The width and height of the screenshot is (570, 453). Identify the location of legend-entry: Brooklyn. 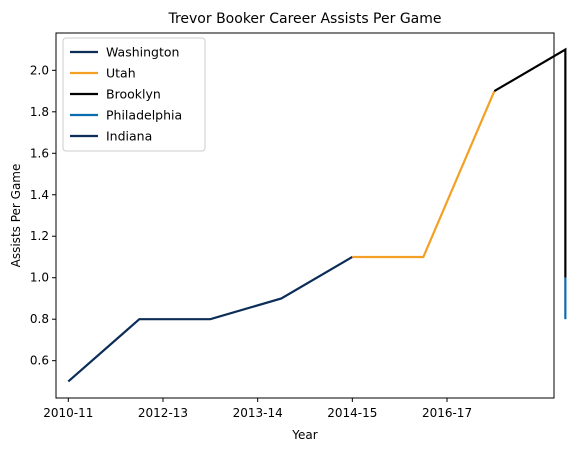
(133, 94).